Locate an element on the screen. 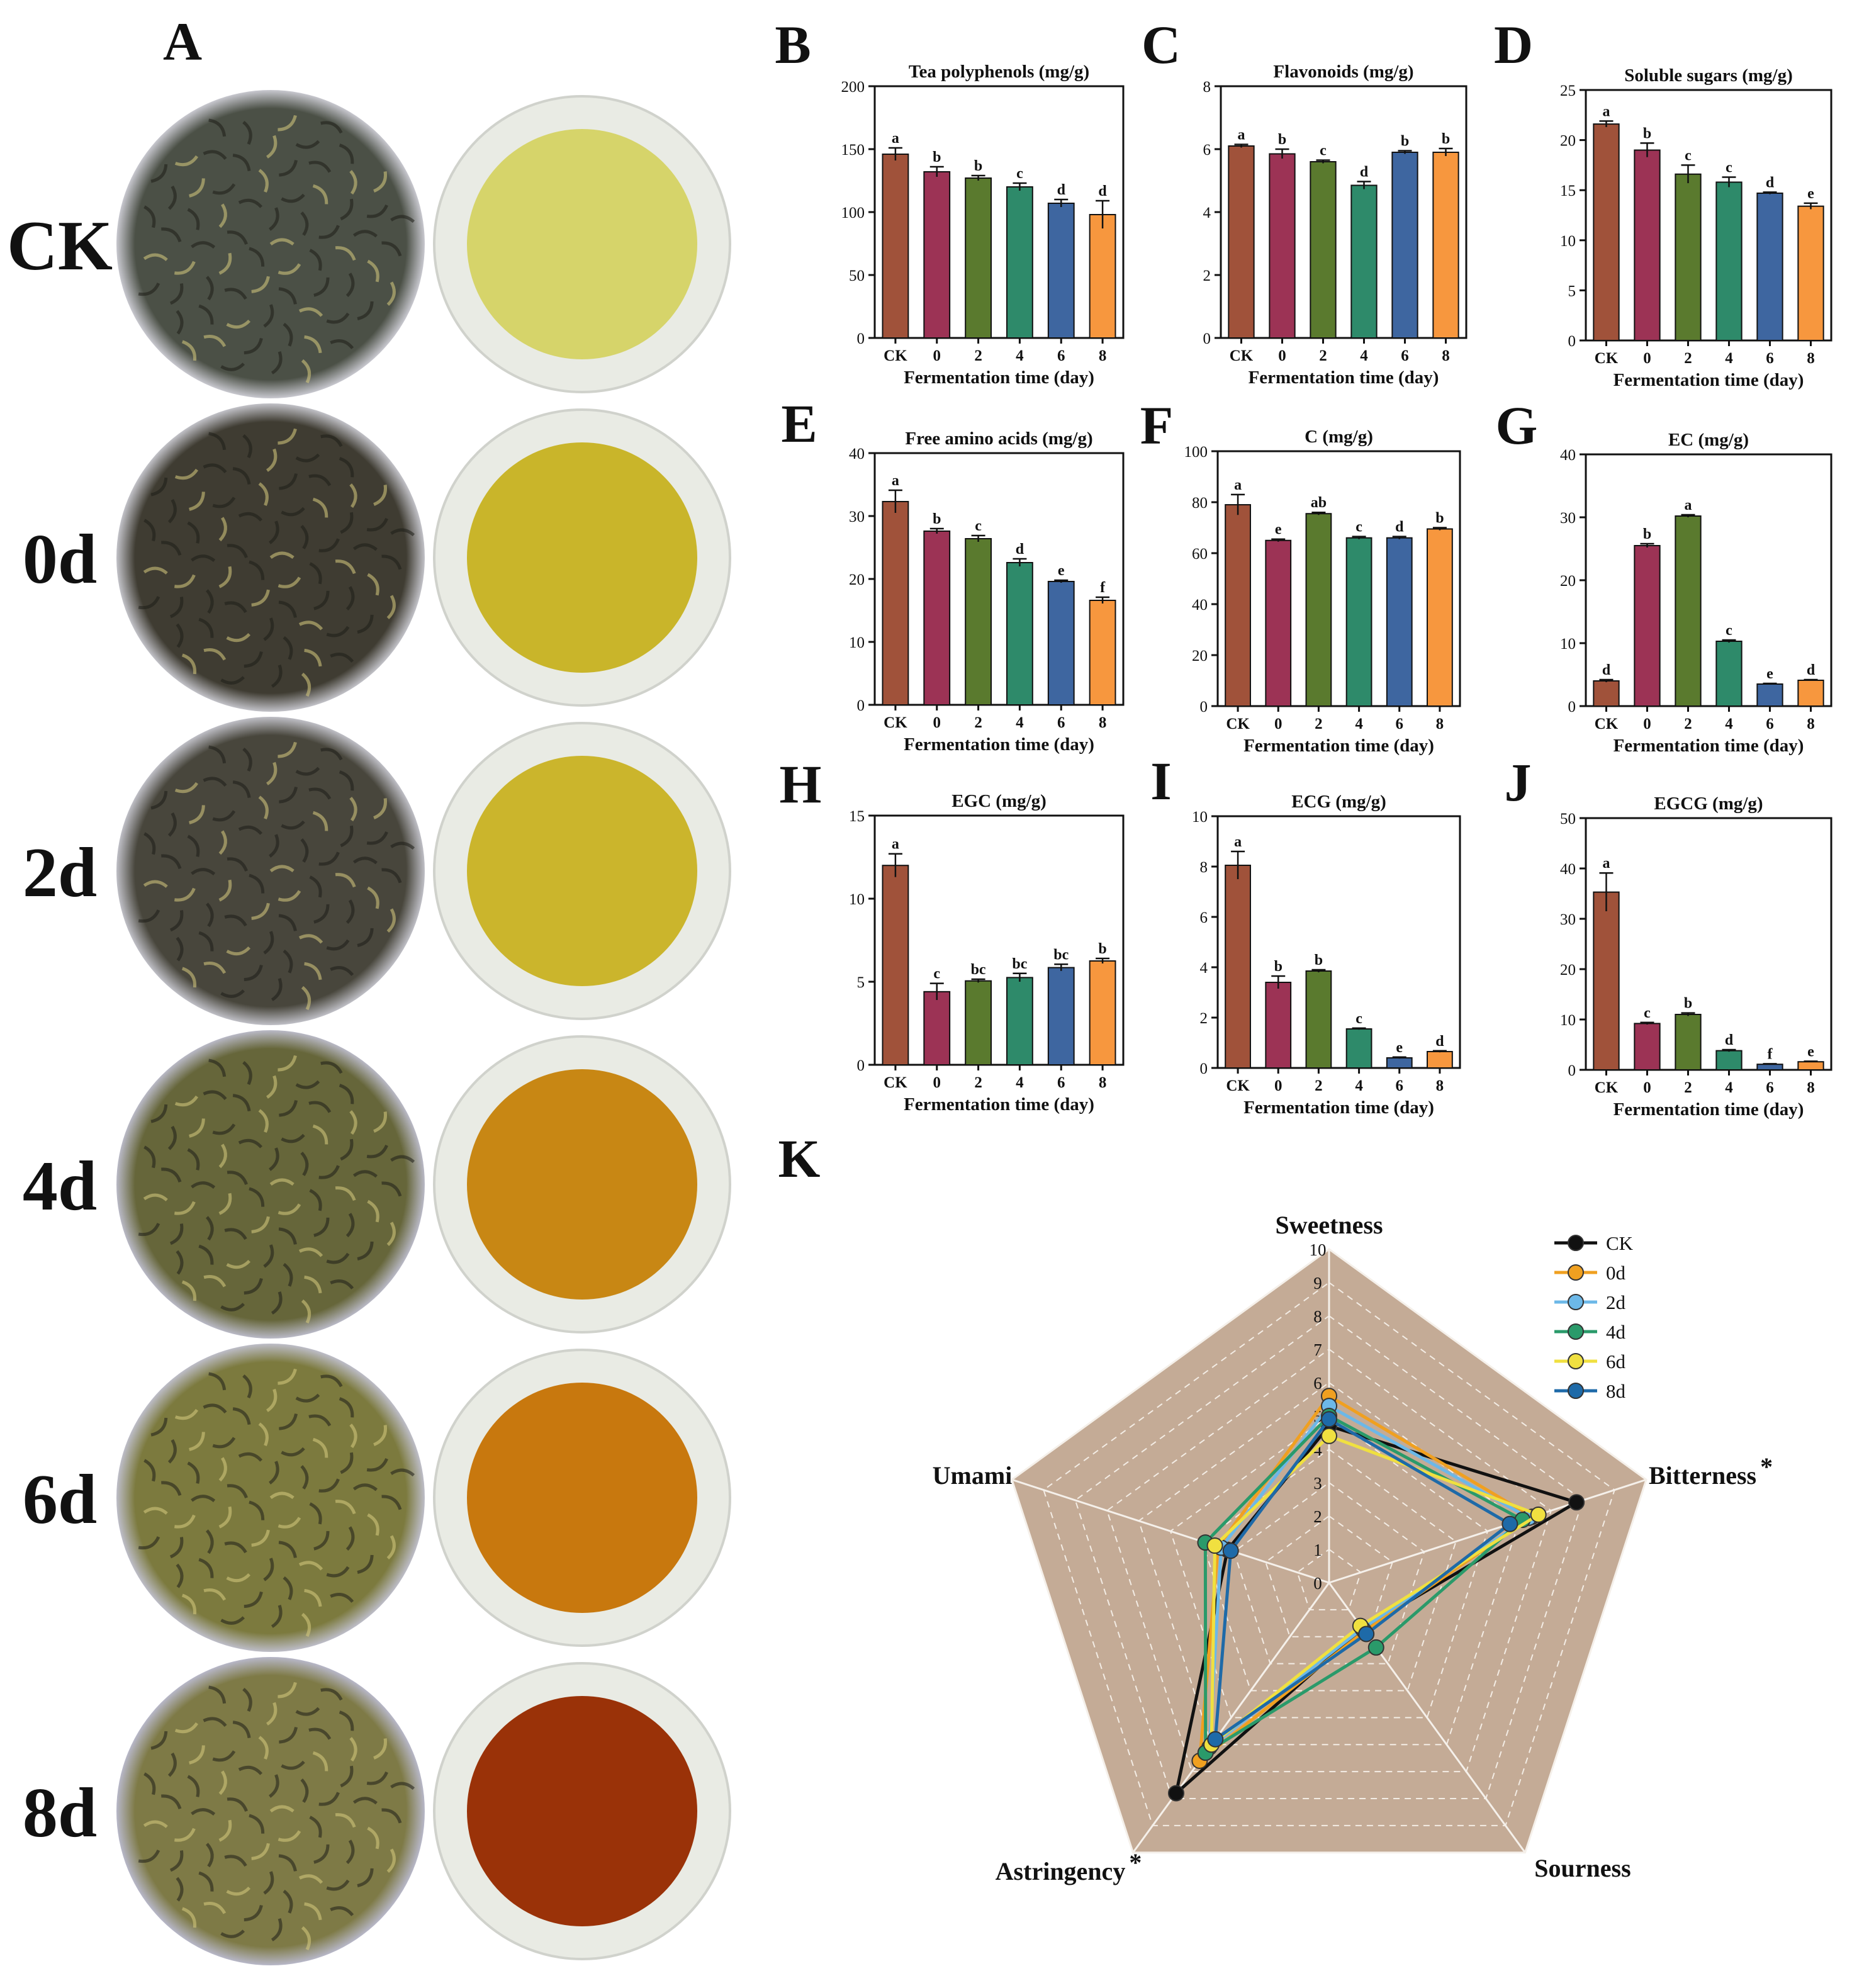  row-label: 0d is located at coordinates (60, 559).